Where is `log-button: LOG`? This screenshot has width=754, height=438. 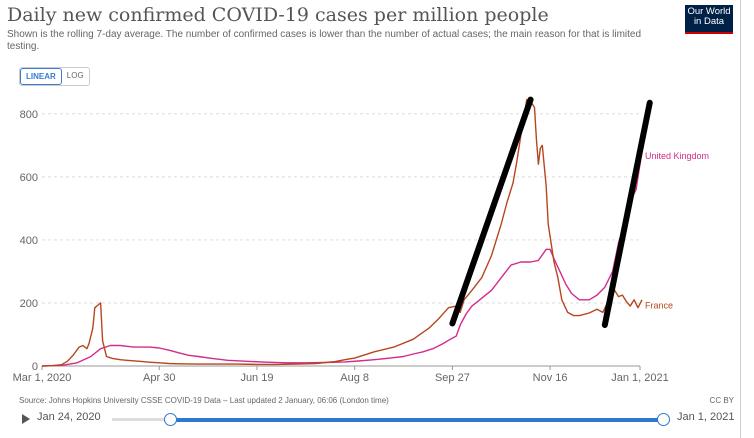
log-button: LOG is located at coordinates (75, 75).